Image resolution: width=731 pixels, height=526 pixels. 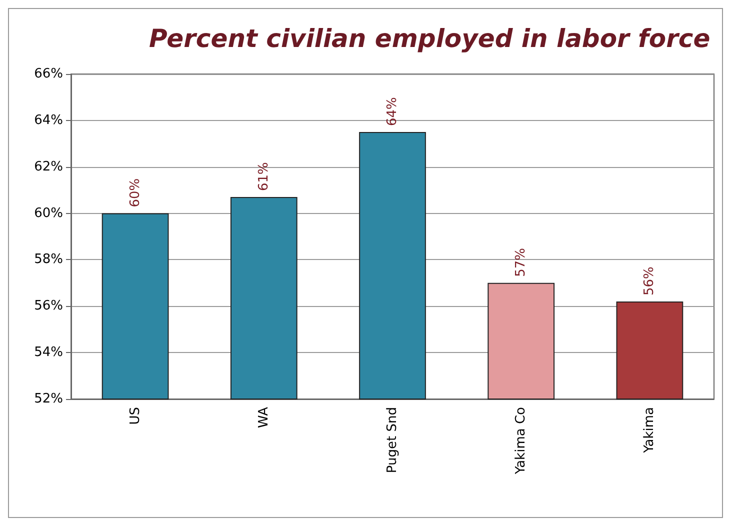 I want to click on data-label: 61%, so click(x=264, y=177).